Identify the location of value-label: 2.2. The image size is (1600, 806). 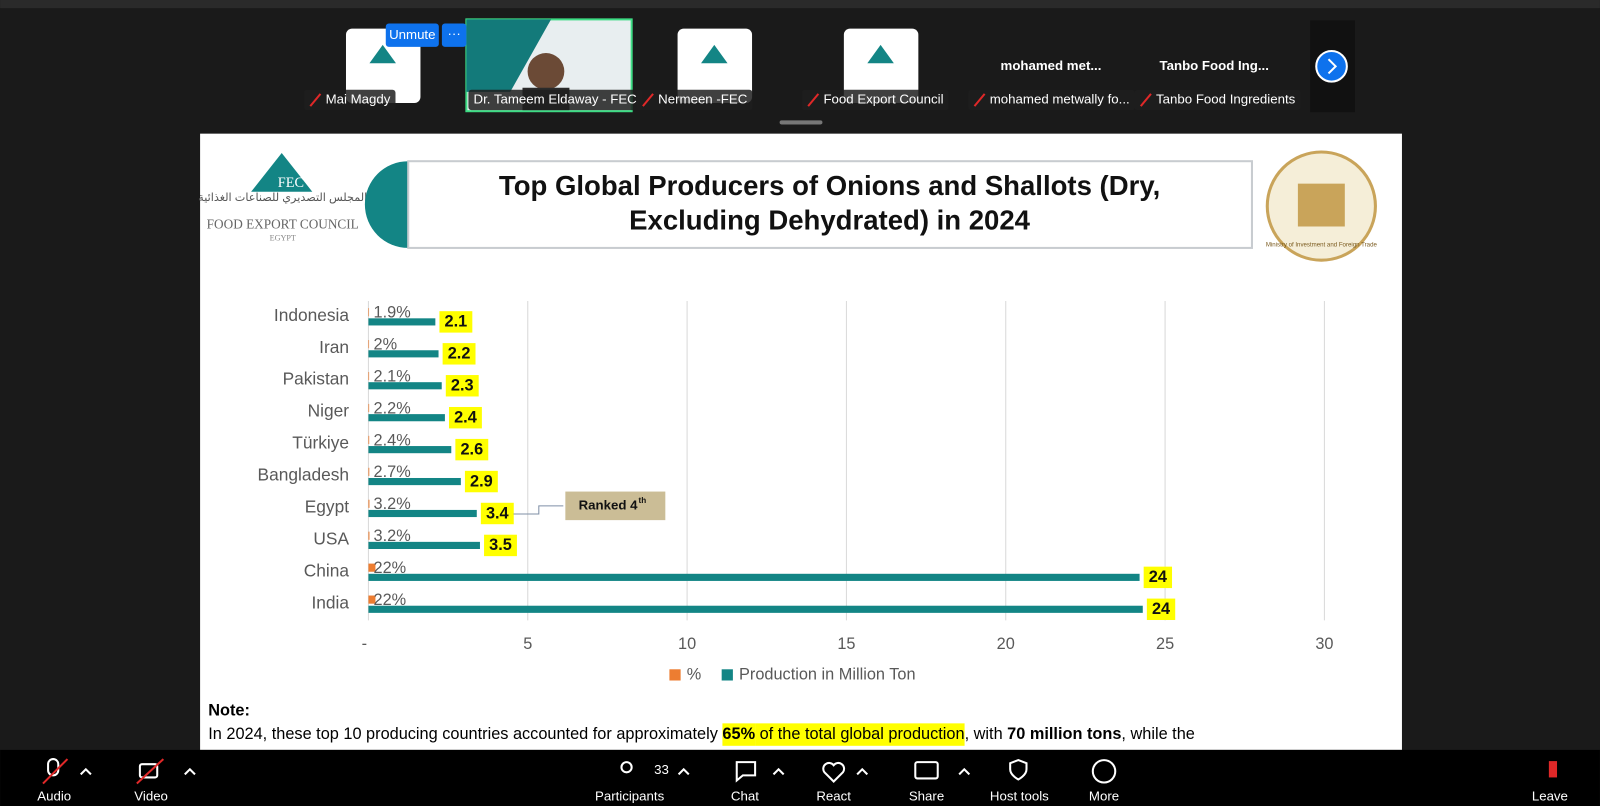
(459, 354).